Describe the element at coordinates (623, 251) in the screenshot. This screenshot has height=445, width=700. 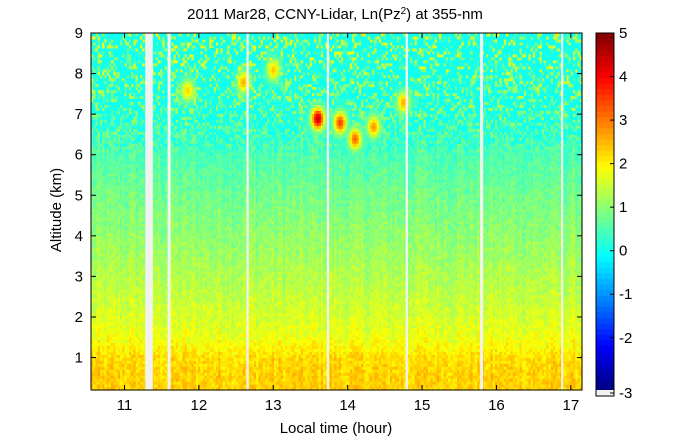
I see `colorbar-tick-label-0: 0` at that location.